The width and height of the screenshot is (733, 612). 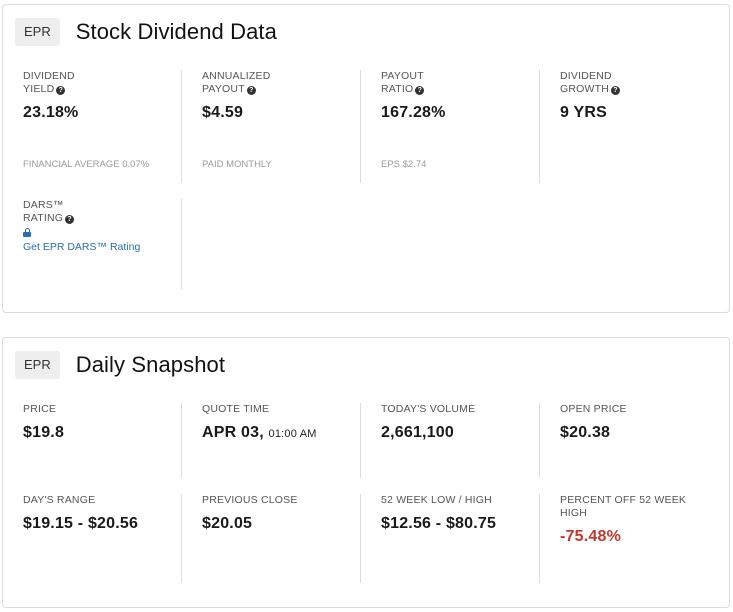 I want to click on metric-label: PAYOUT RATIO?, so click(x=460, y=83).